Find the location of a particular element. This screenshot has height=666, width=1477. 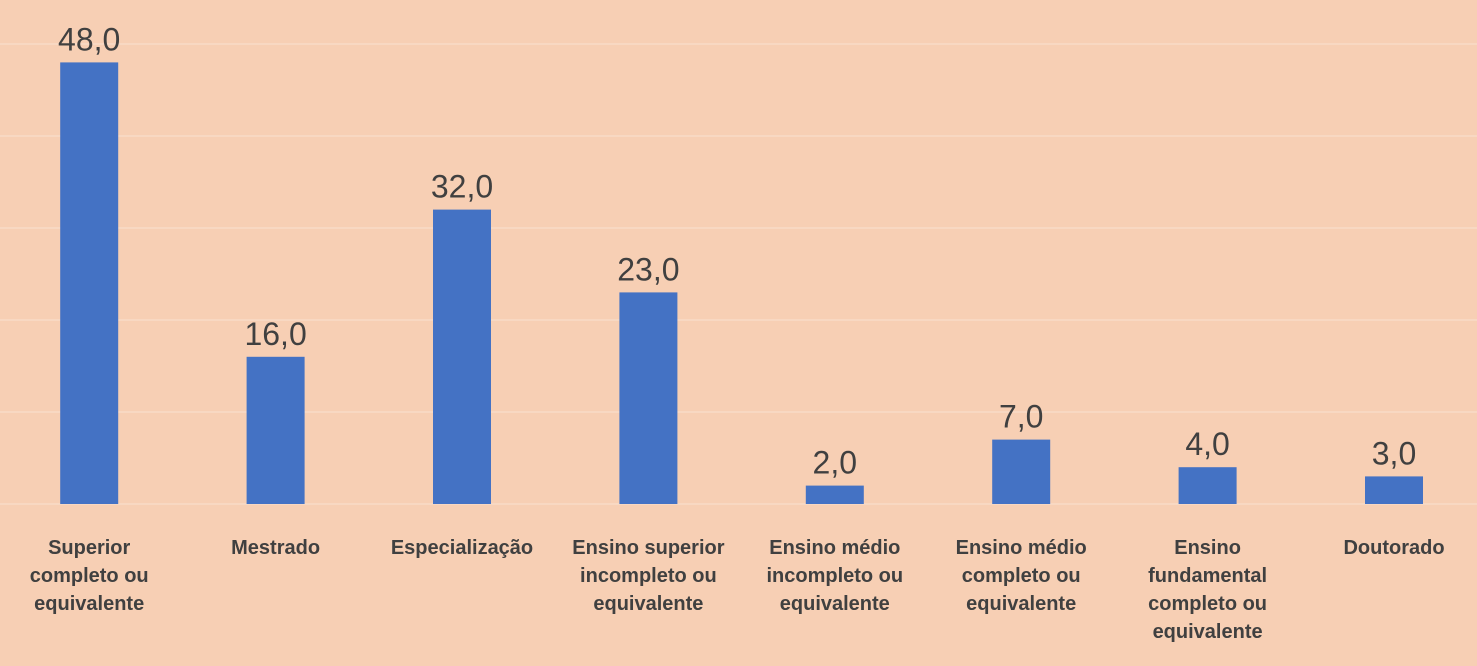

data-label: 4,0 is located at coordinates (1207, 444).